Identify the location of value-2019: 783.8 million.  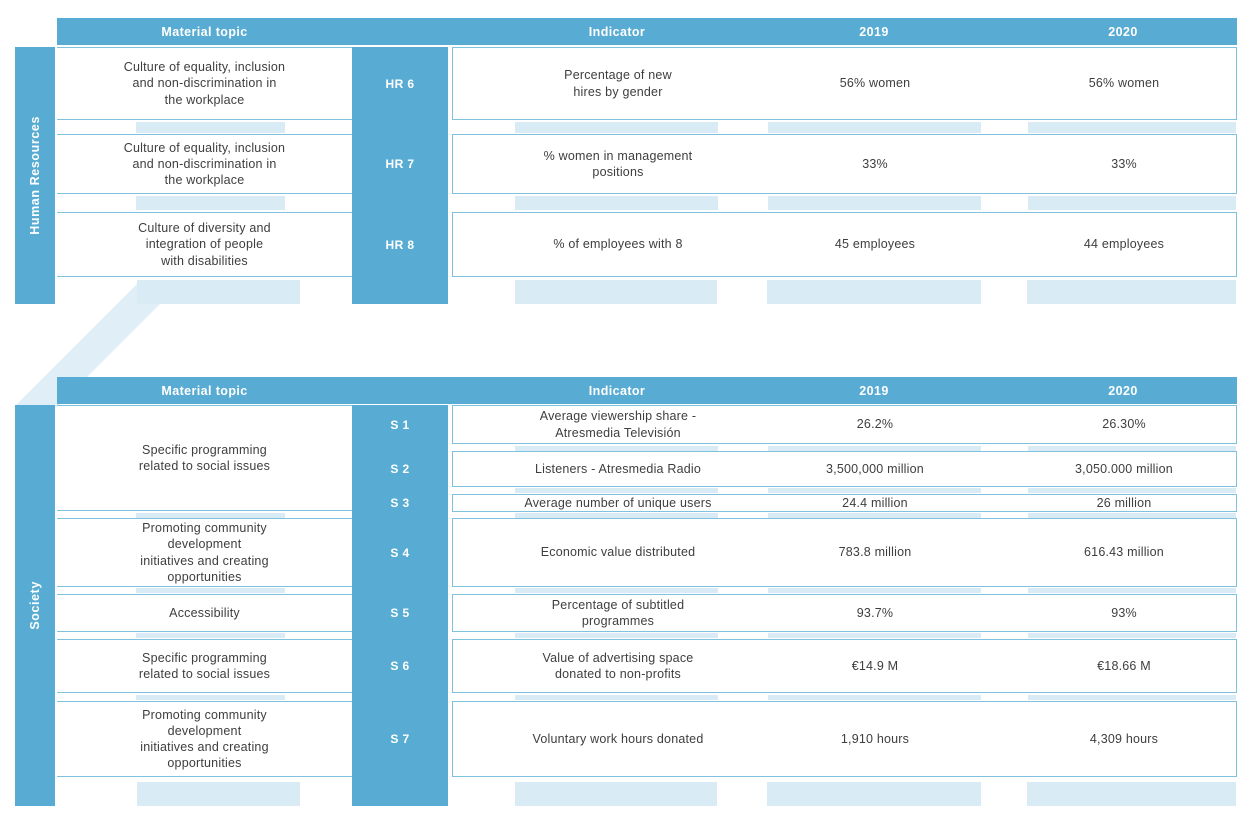
(875, 552).